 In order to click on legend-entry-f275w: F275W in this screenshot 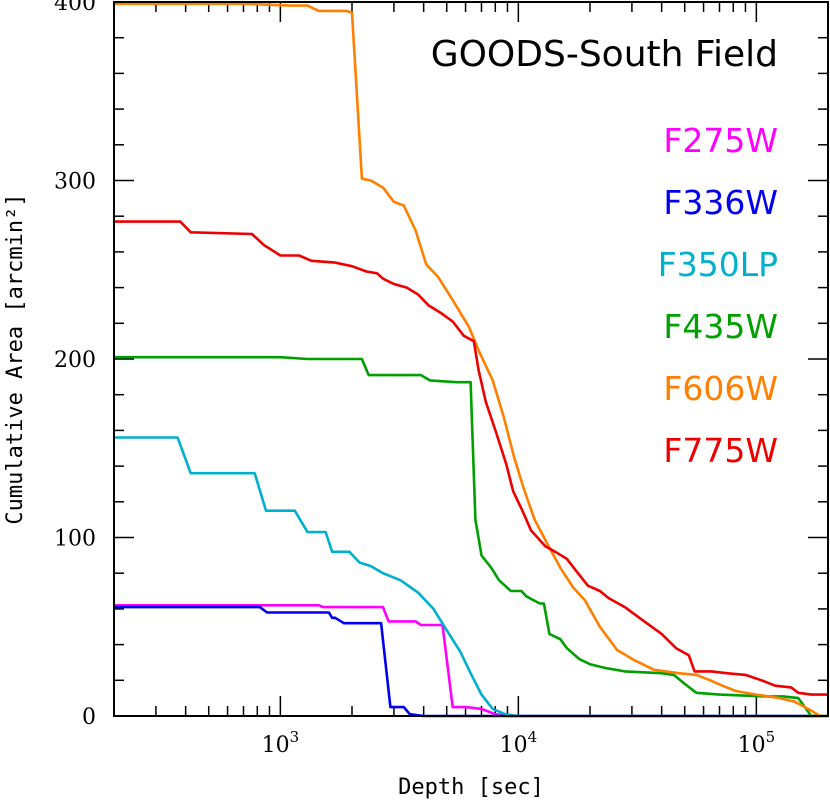, I will do `click(720, 140)`.